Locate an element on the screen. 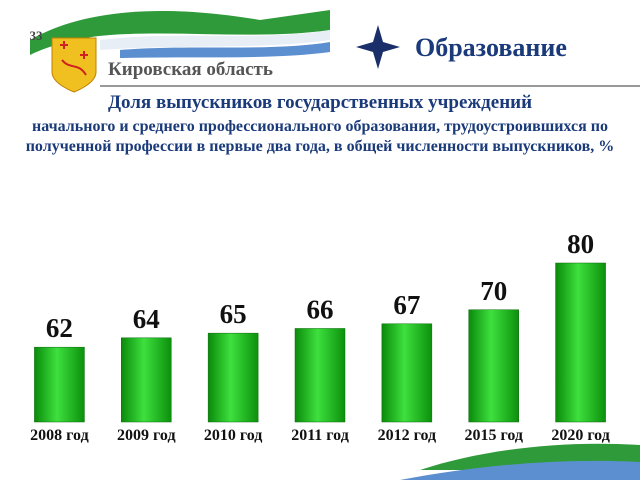  emblem is located at coordinates (74, 65).